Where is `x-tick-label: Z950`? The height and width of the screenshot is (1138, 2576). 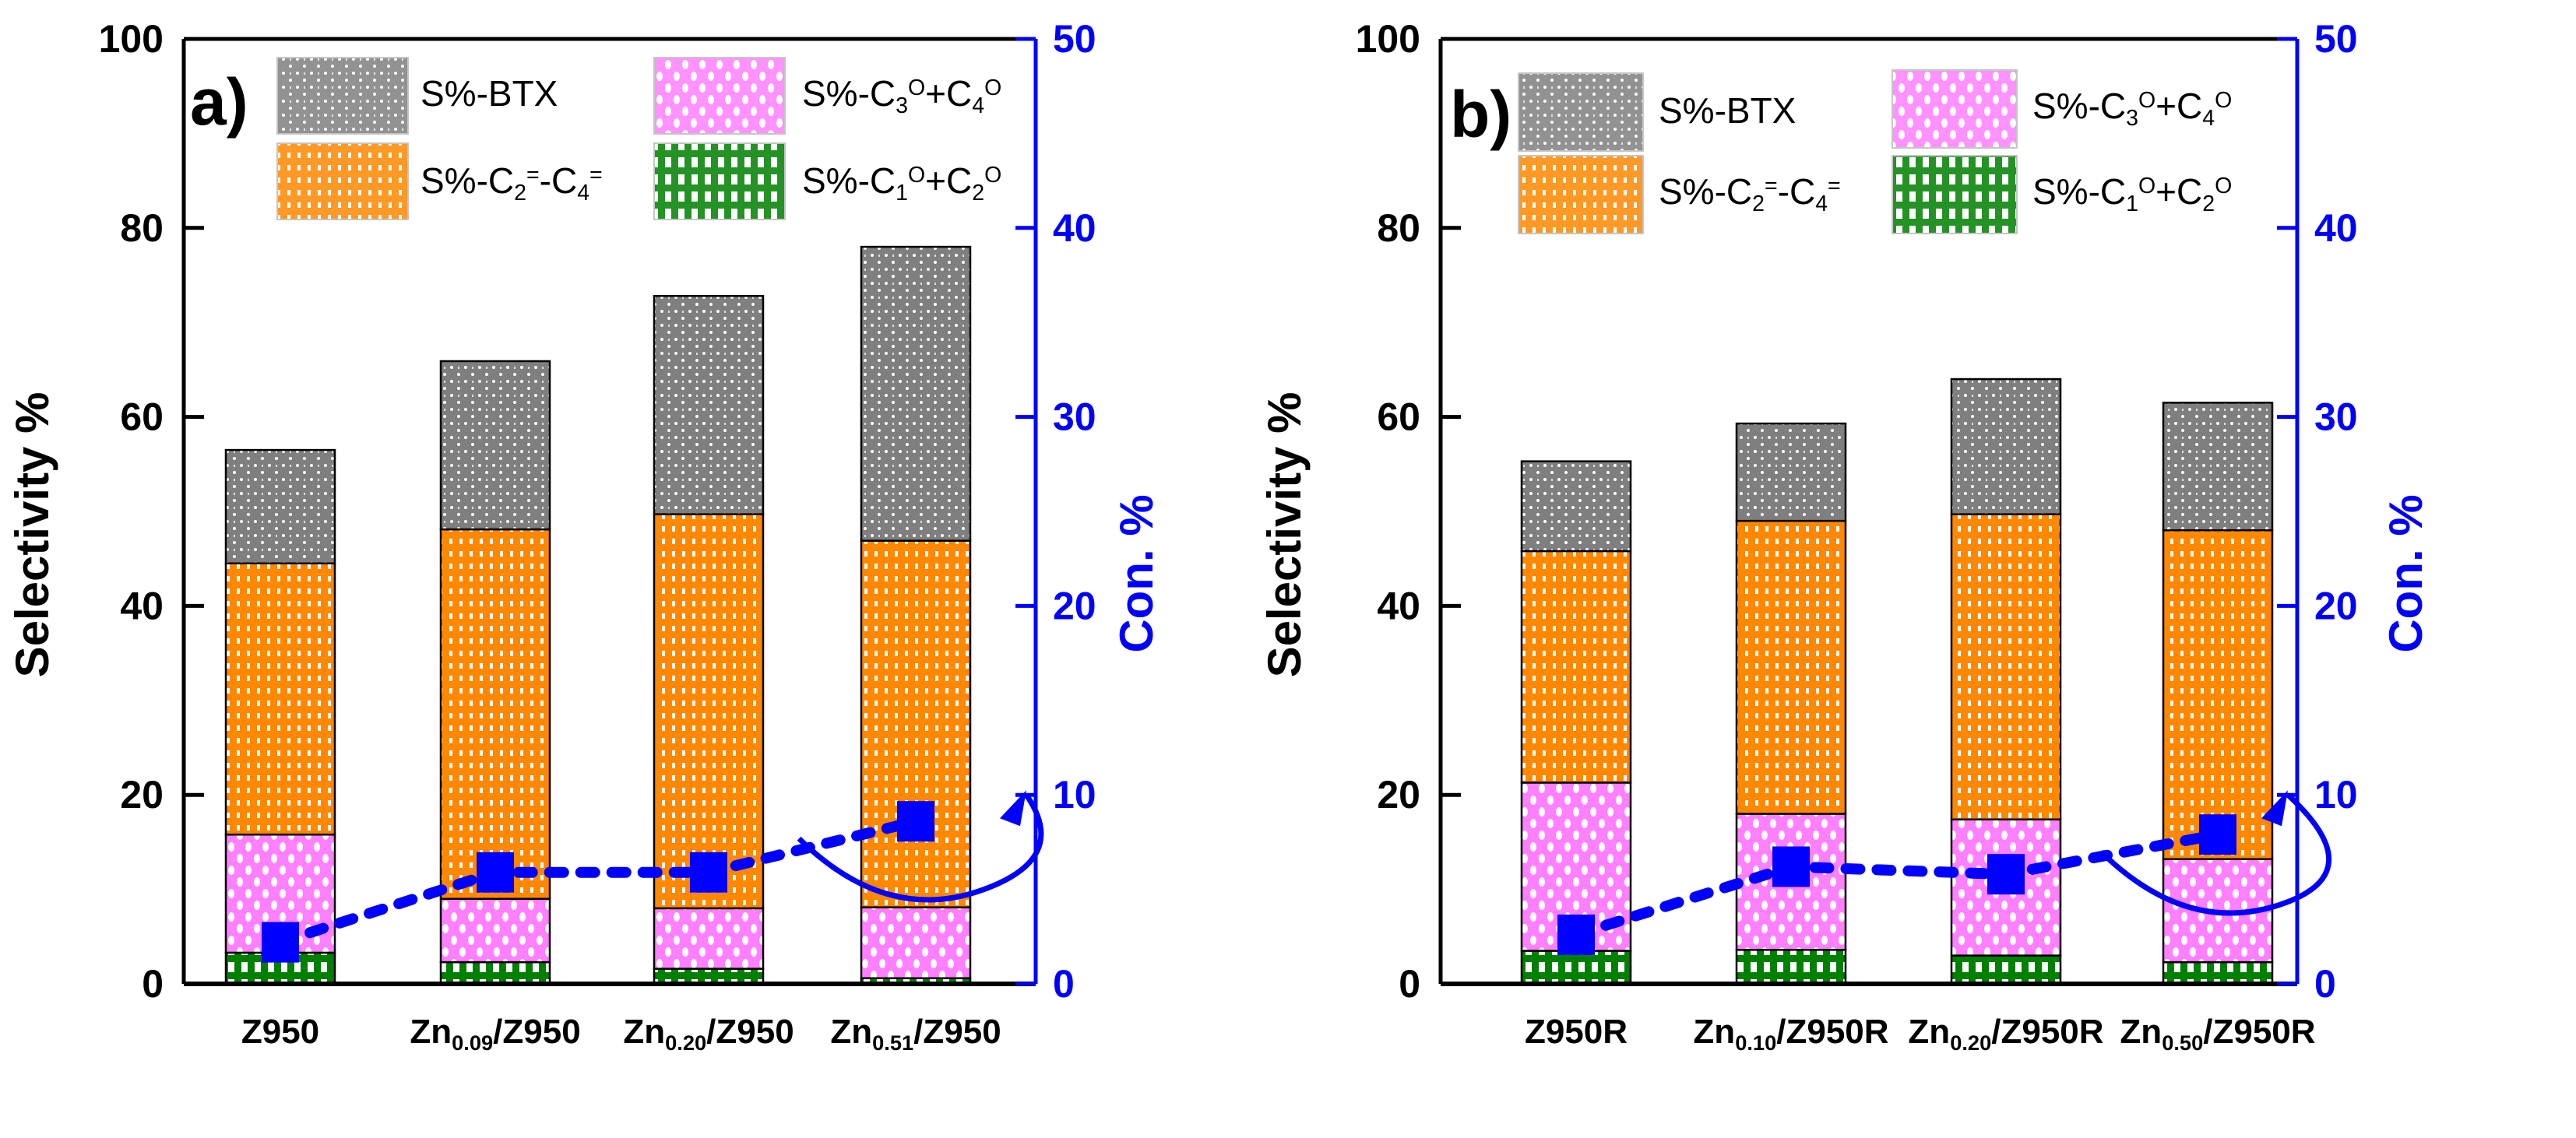
x-tick-label: Z950 is located at coordinates (280, 1032).